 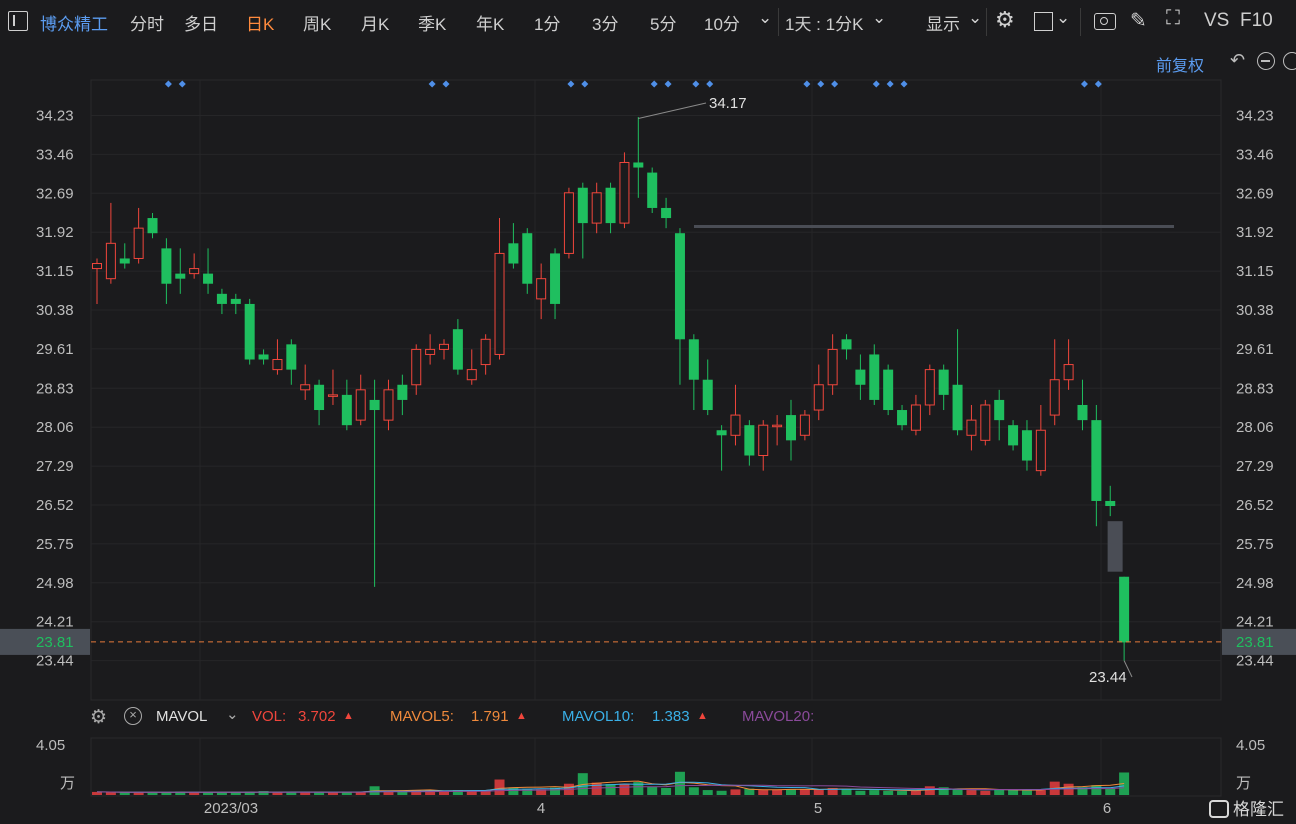 I want to click on indicator-settings-gear-icon: ⚙, so click(x=99, y=717).